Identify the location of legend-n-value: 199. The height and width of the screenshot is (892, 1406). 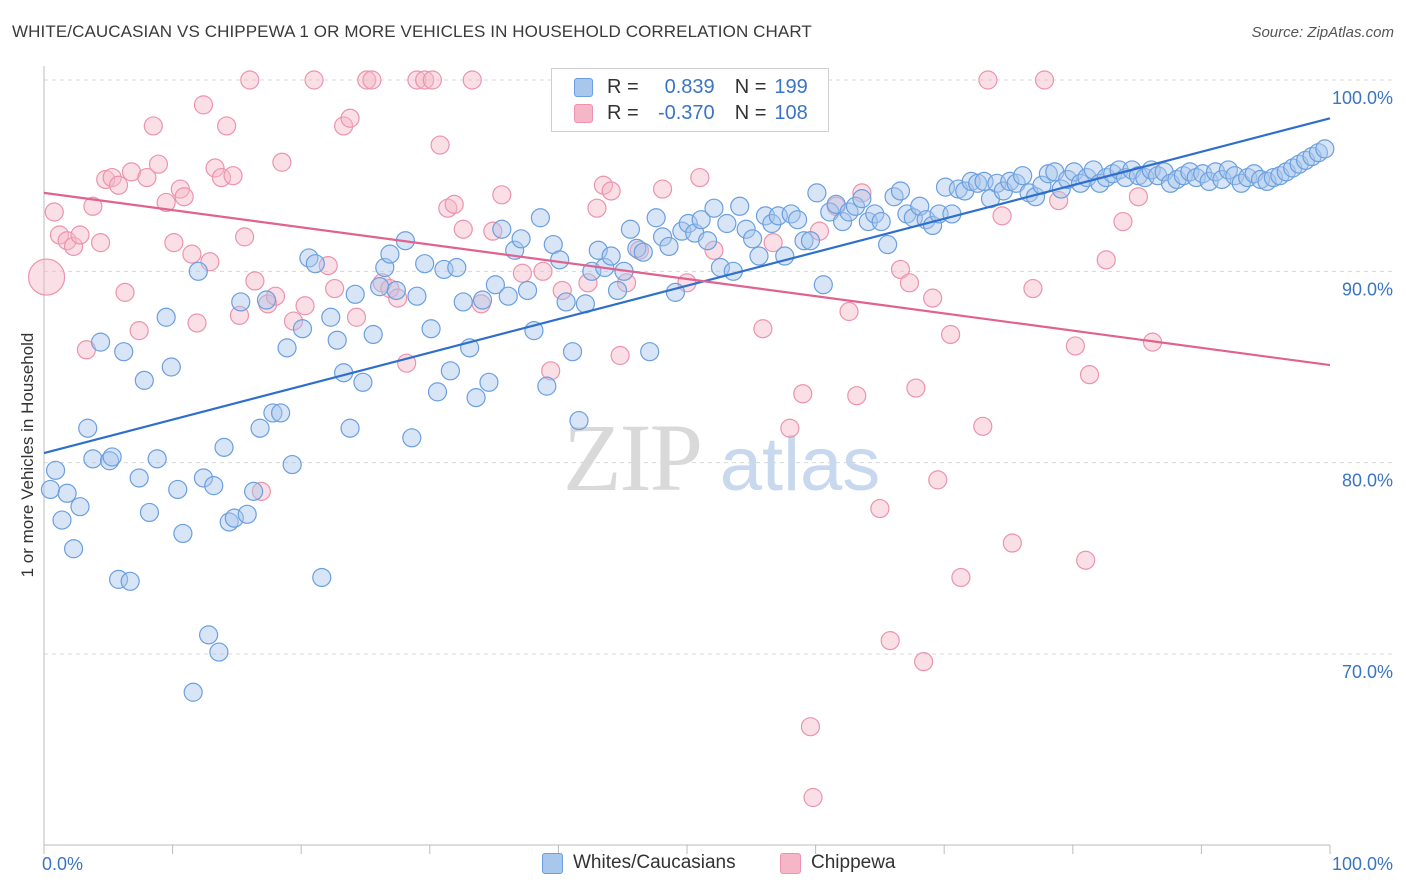
(791, 86).